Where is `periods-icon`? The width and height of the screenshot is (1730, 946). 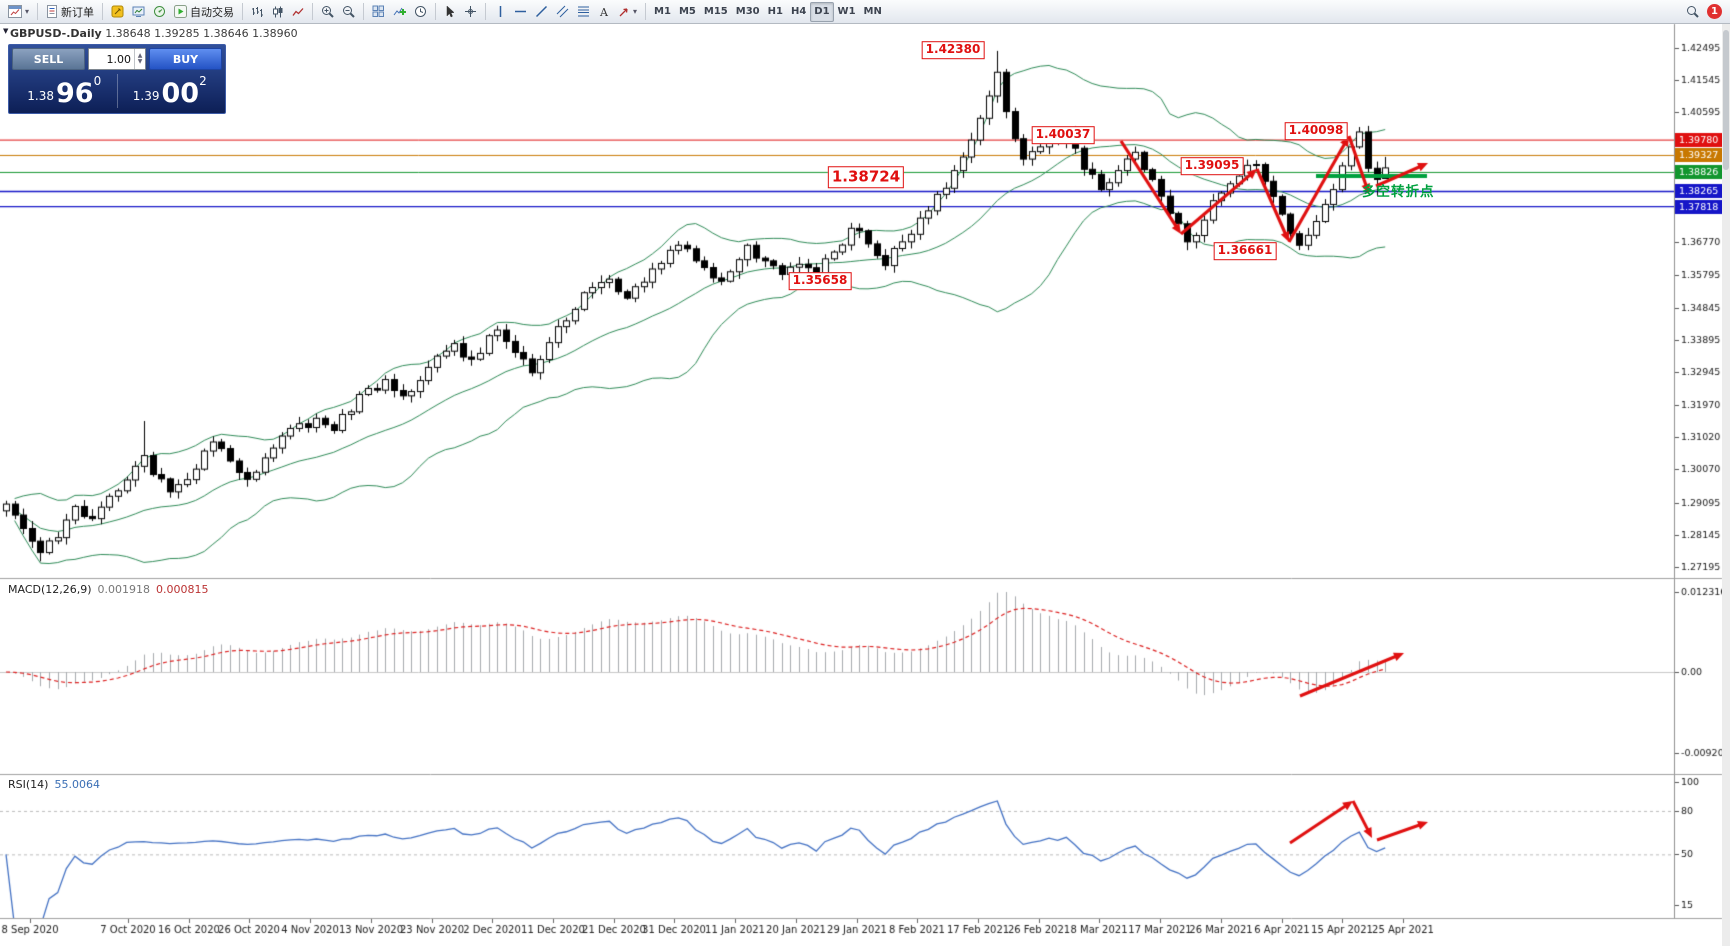
periods-icon is located at coordinates (420, 11).